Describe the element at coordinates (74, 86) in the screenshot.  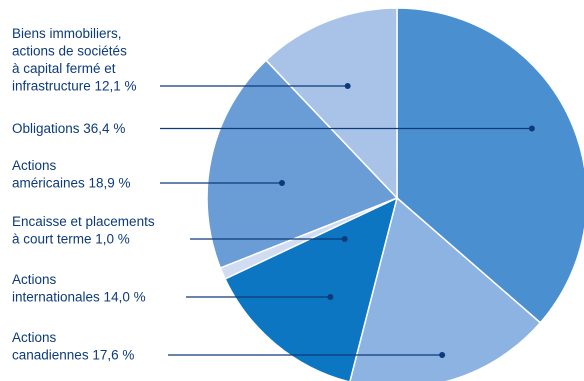
I see `slice-label-line: infrastructure 12,1 %` at that location.